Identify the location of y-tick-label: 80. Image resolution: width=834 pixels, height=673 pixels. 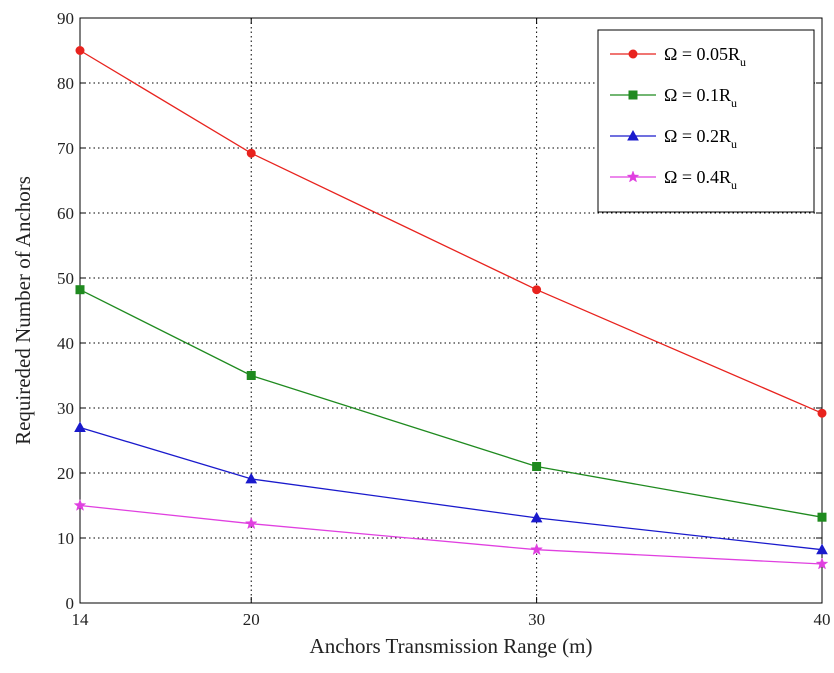
(65, 83).